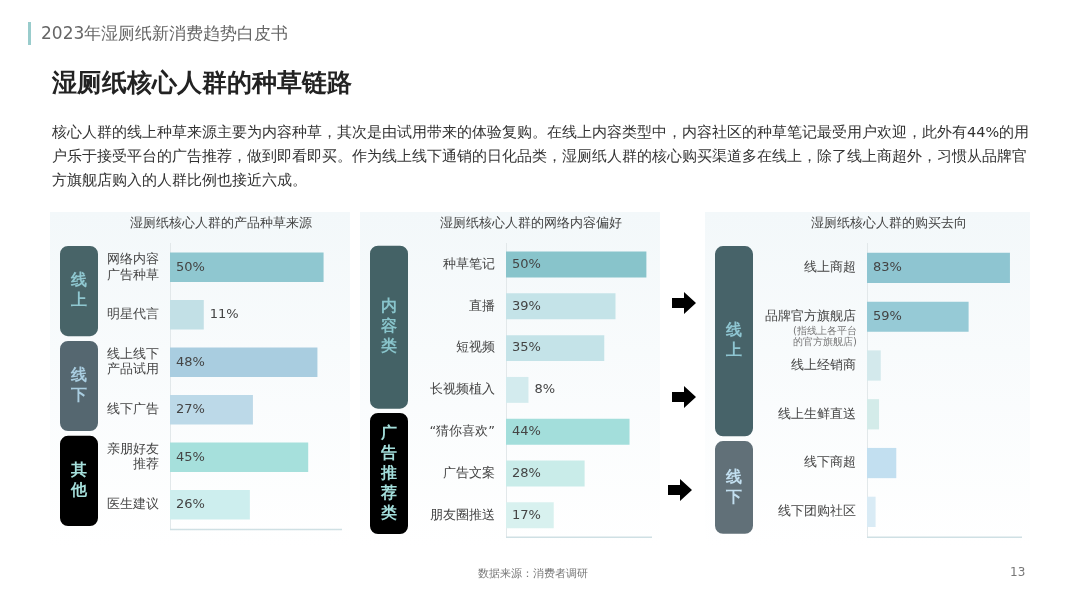  I want to click on text: 核心人群的线上种草来源主要为内容种草，其次是由试用带来的体验复购。在线上内容类型中，内容社区的种草笔记最受用户欢迎，此外有44%的用户乐于接受平台的广告推荐，做到即看即买。作为线上线下通销的日化品类，湿厕纸人群的核心购买渠道多在线上，除了线上商超外，习惯从品牌官方旗舰店购入的人群比例也接近六成。, so click(541, 156).